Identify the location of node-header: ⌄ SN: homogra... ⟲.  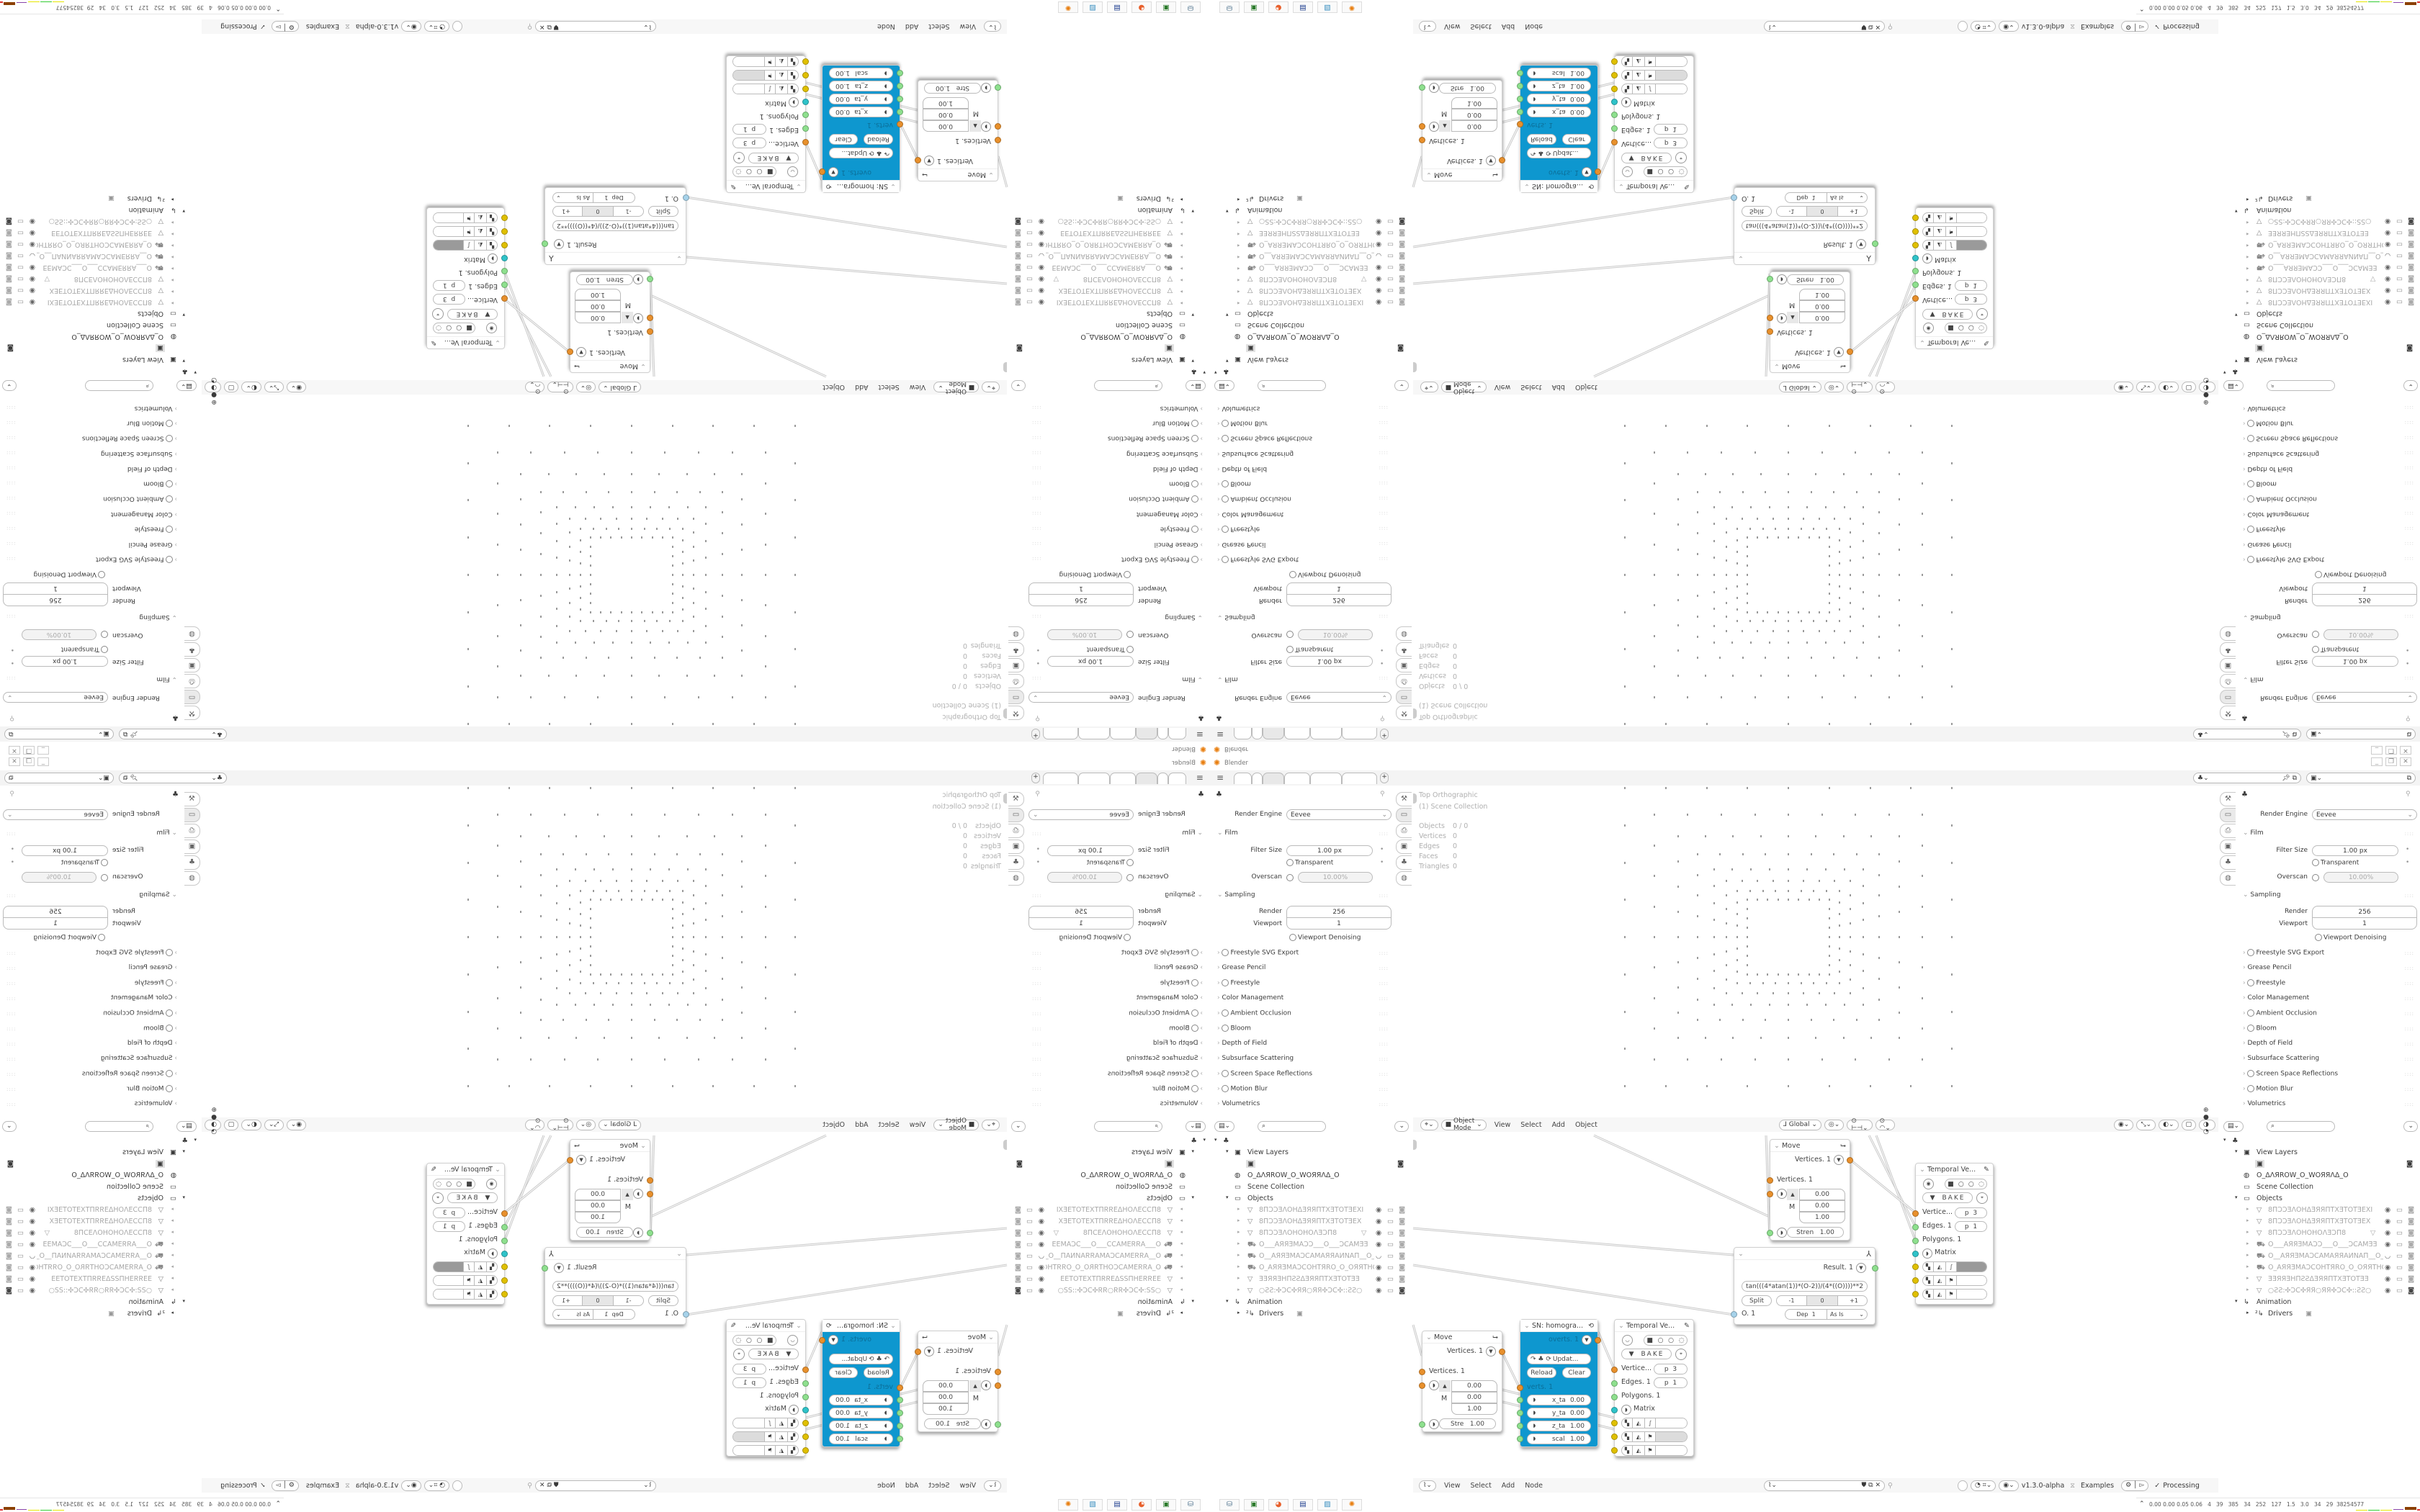
(861, 186).